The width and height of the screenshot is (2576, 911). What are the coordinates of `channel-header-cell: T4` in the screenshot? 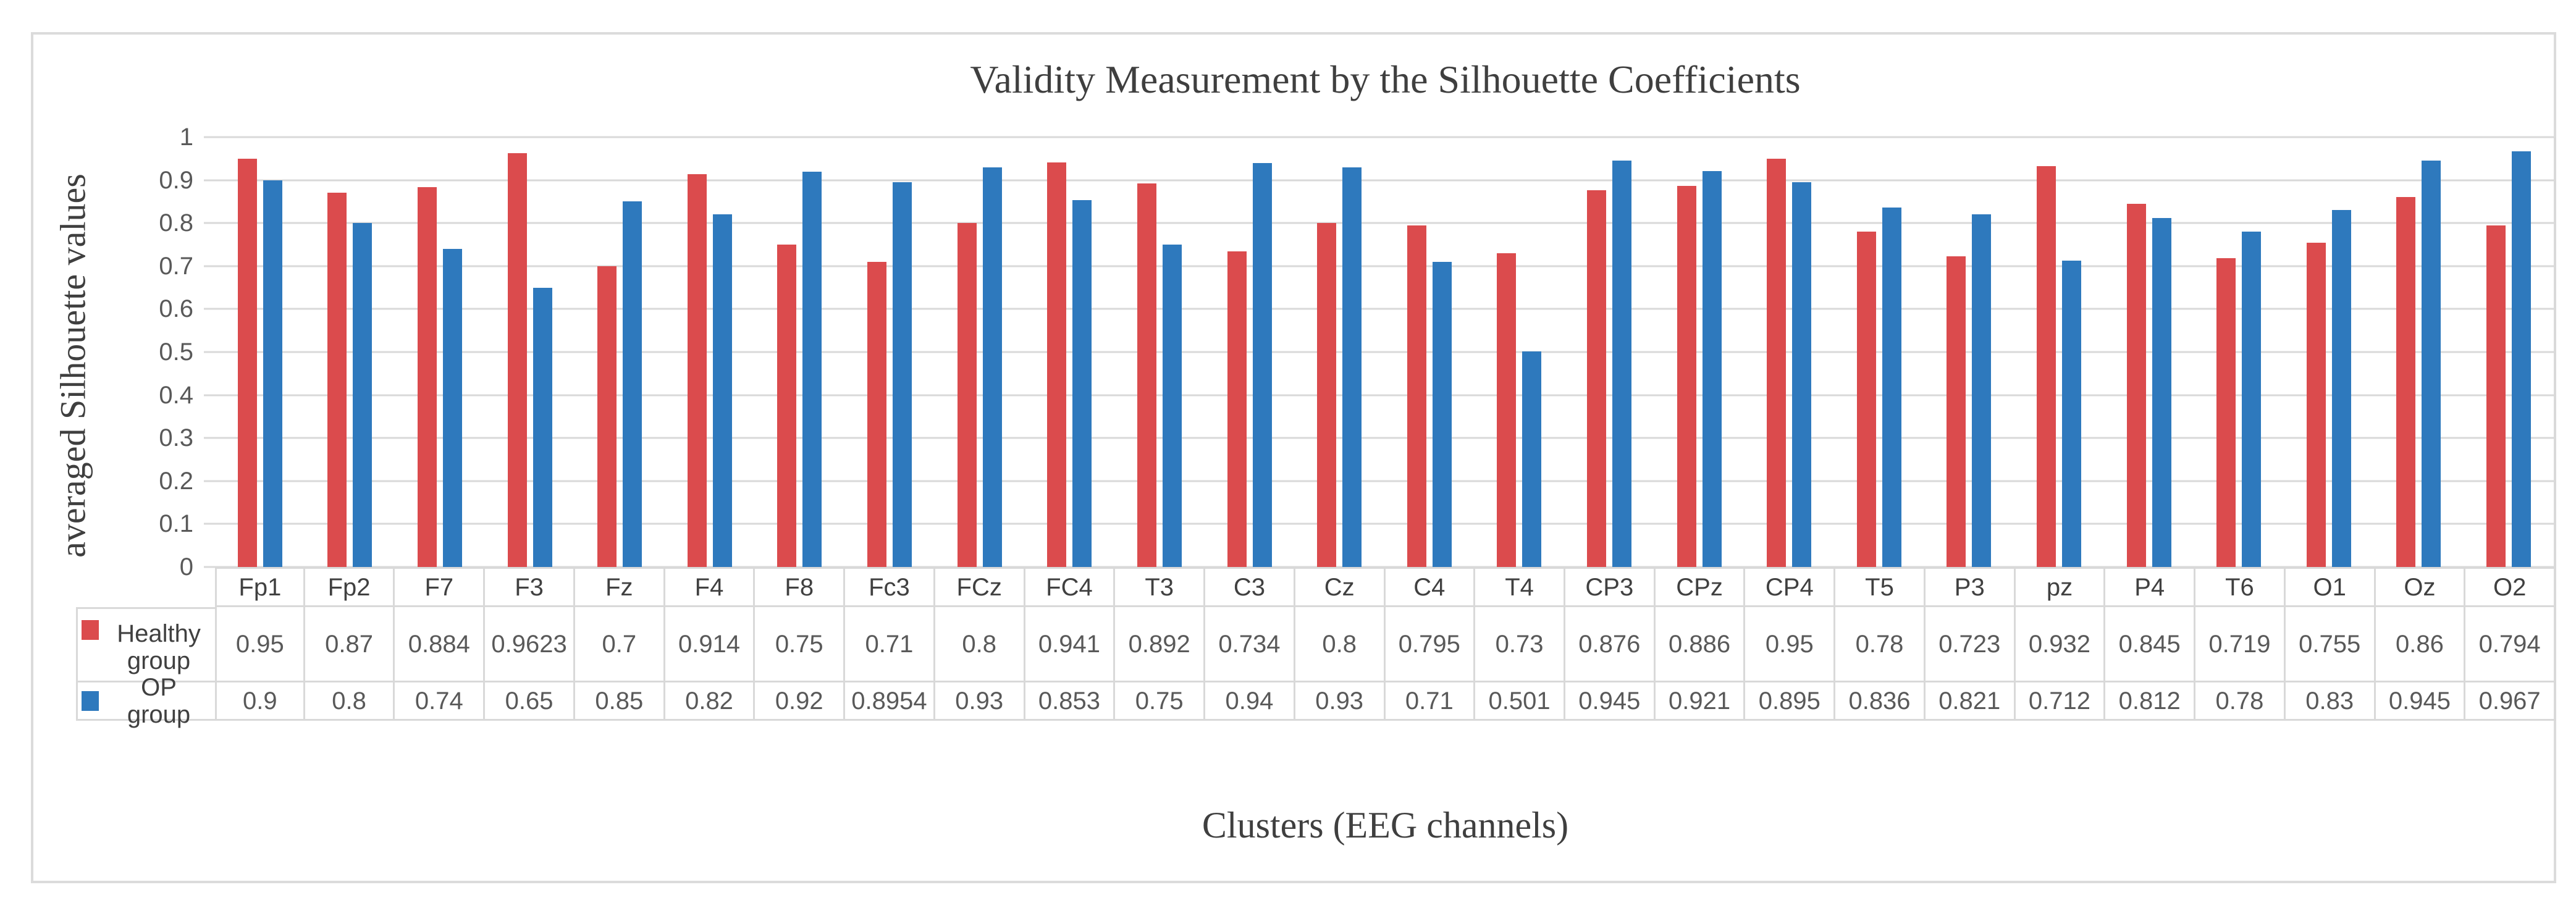 It's located at (1520, 587).